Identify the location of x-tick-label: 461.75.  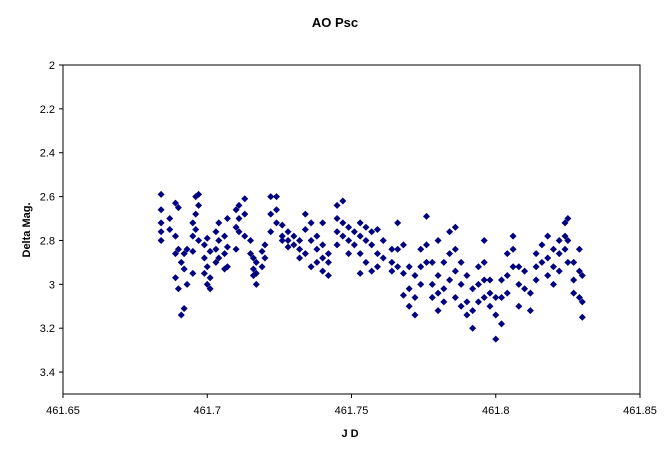
(352, 411).